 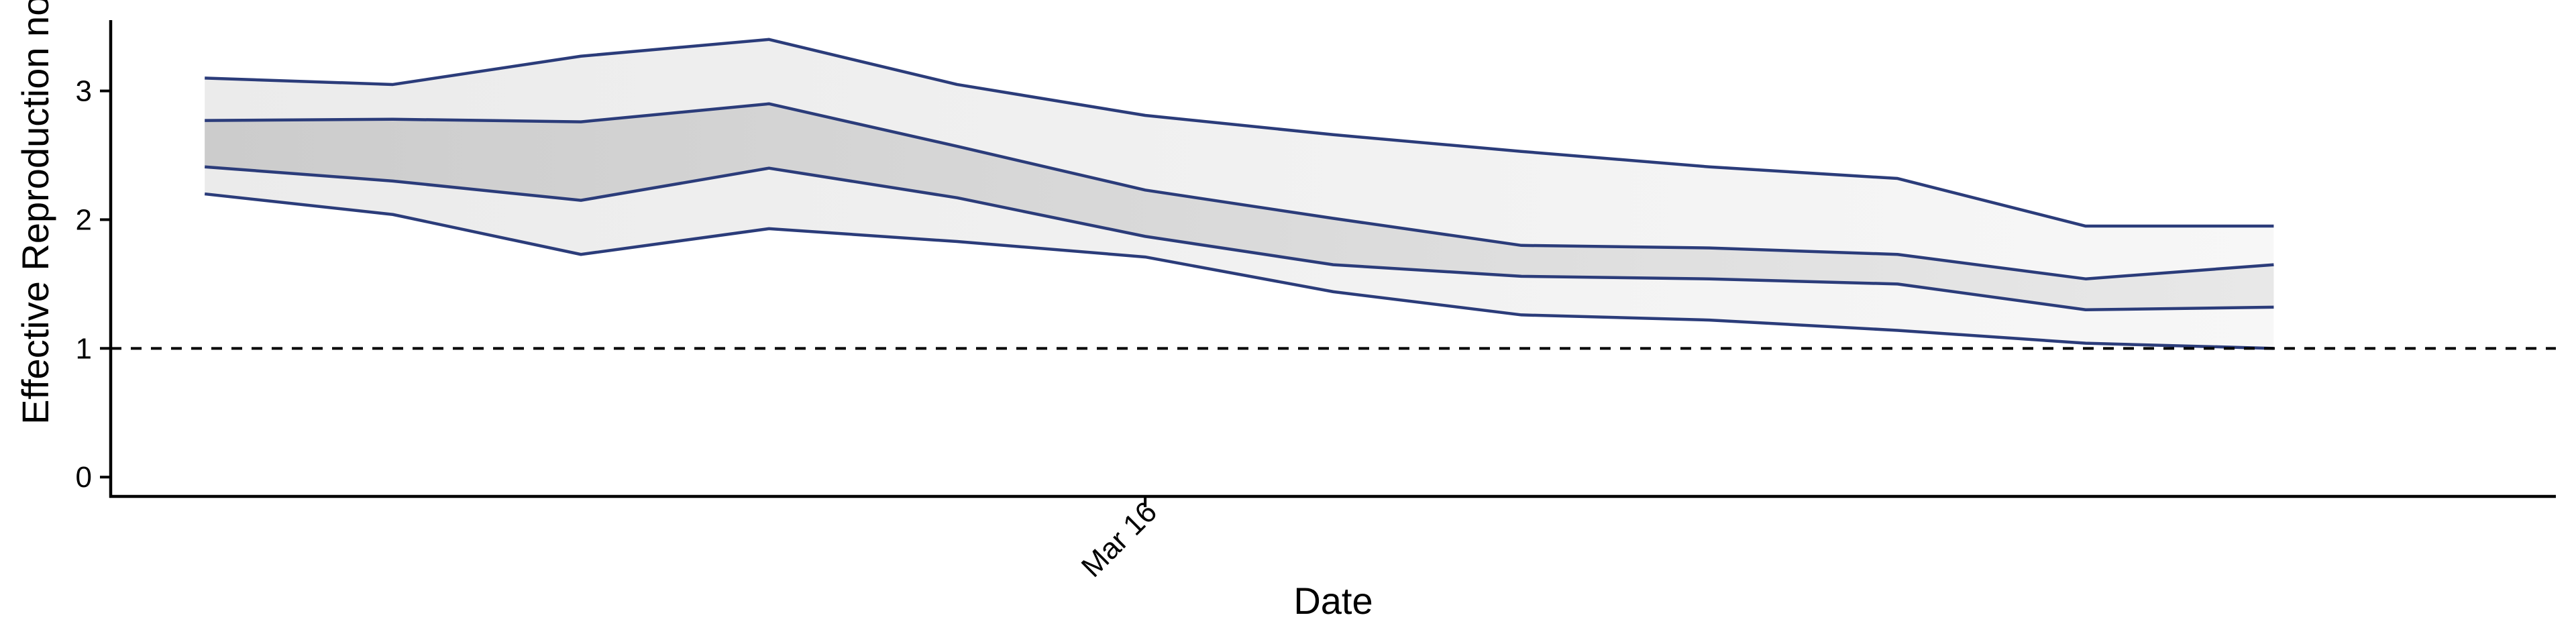 What do you see at coordinates (1333, 601) in the screenshot?
I see `x-axis-title: Date` at bounding box center [1333, 601].